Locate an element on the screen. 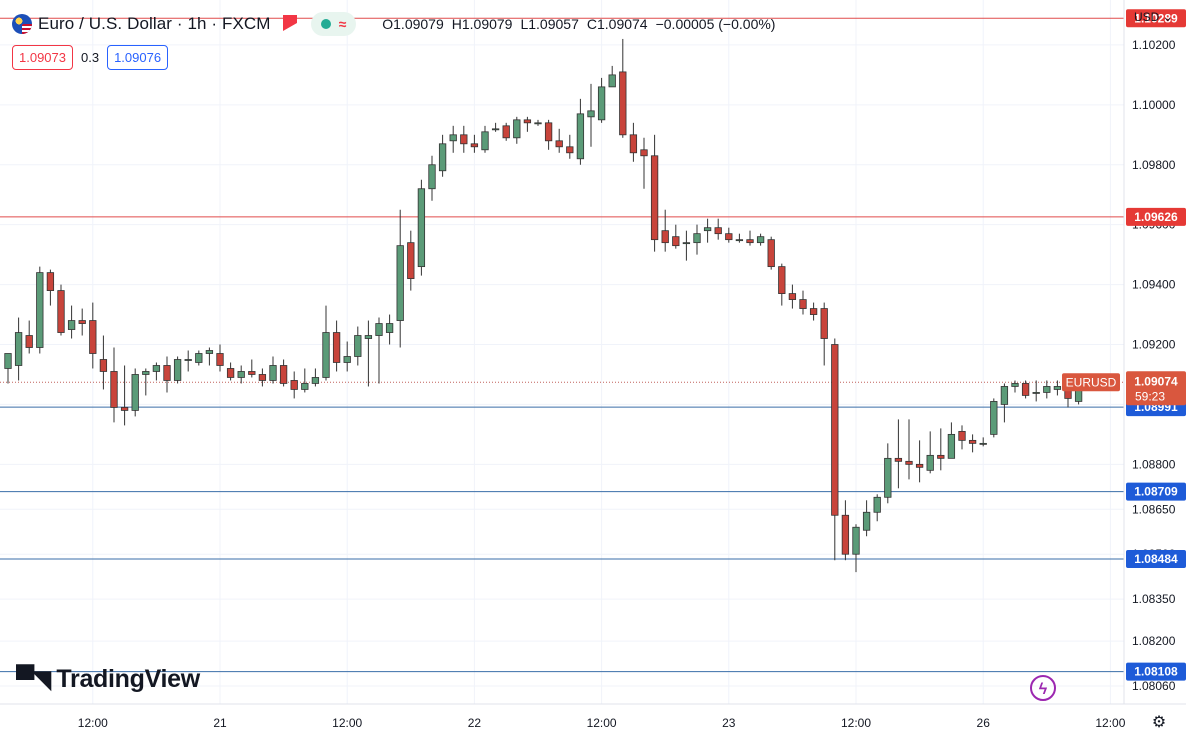 The height and width of the screenshot is (741, 1186). price-tick-label: 1.08650 is located at coordinates (1154, 509).